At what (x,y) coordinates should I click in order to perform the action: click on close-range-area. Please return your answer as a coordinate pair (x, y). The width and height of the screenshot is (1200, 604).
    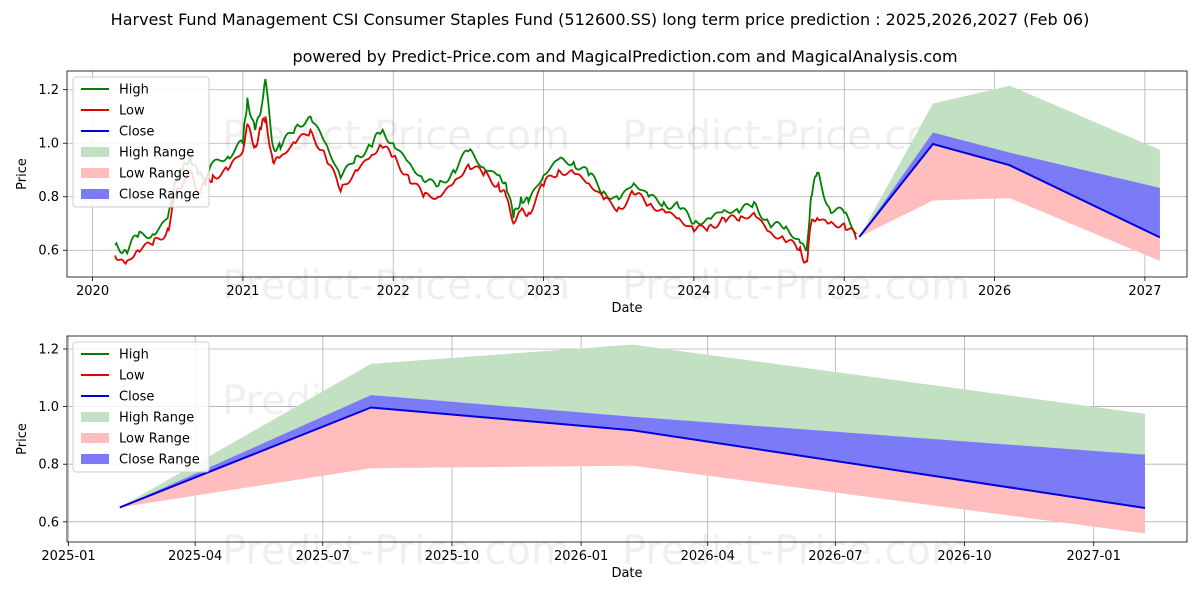
    Looking at the image, I should click on (1009, 185).